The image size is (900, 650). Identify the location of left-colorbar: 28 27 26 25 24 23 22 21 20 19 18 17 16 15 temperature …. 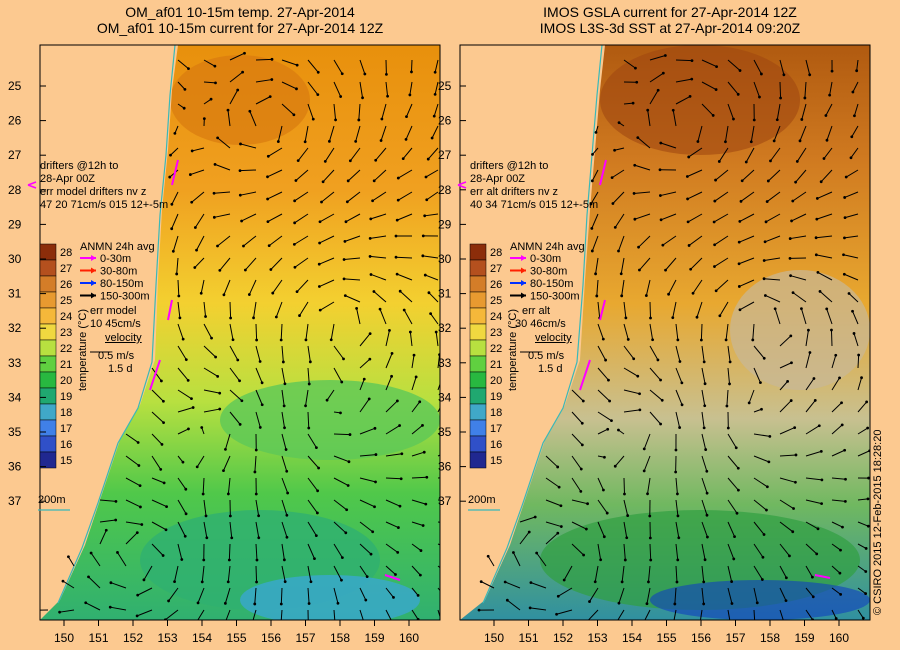
(64, 356).